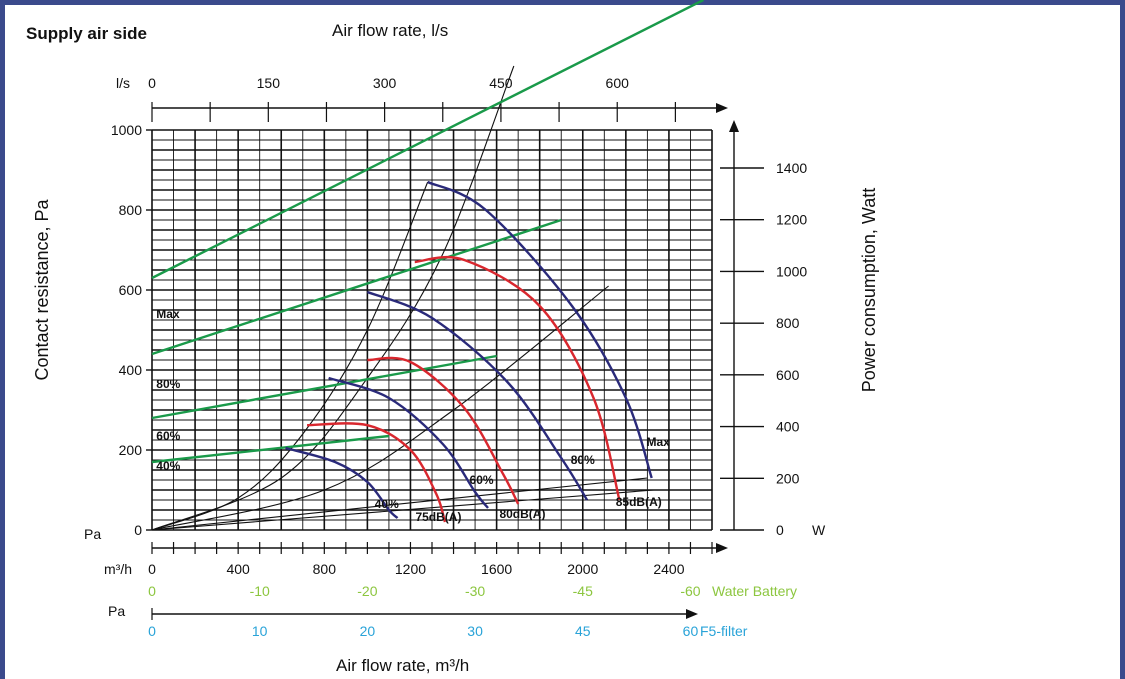 The image size is (1125, 679). Describe the element at coordinates (583, 591) in the screenshot. I see `water-battery-tick-label: -45` at that location.